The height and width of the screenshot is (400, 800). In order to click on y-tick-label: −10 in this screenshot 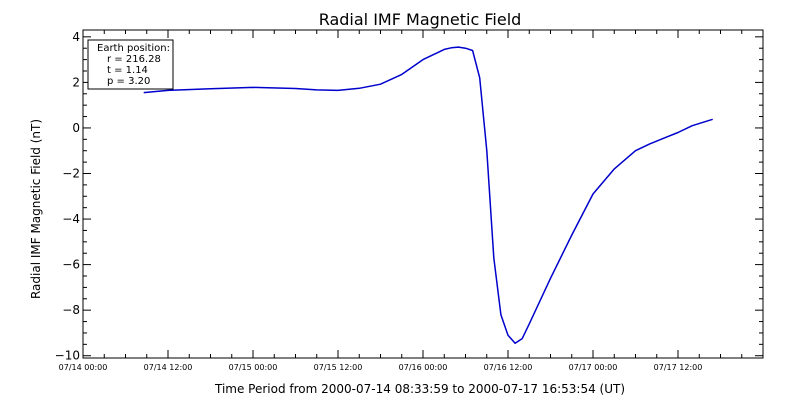, I will do `click(67, 356)`.